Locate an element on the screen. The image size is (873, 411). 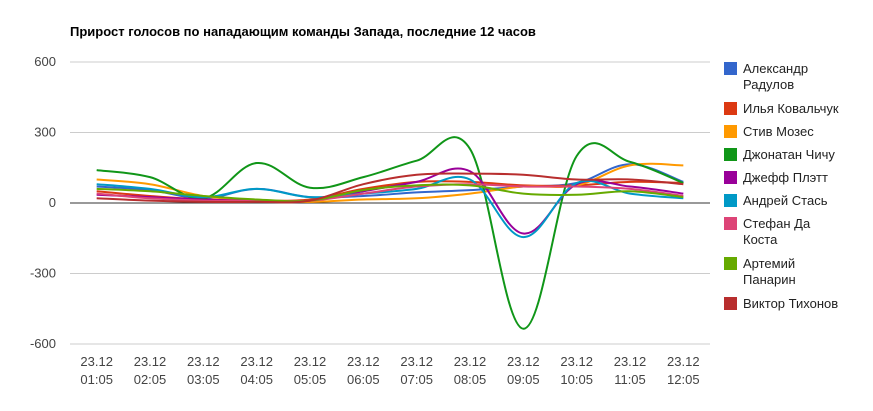
legend-item: Артемий Панарин is located at coordinates (760, 271).